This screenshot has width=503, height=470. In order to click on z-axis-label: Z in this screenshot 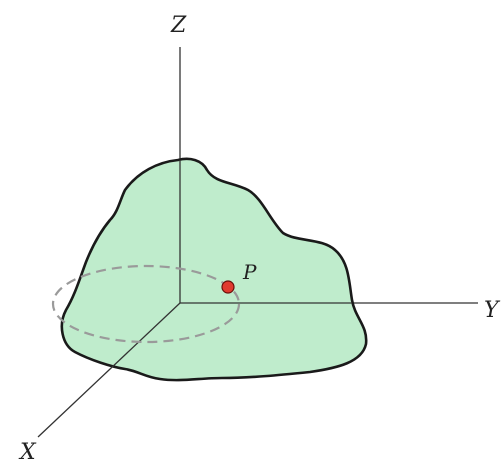, I will do `click(178, 25)`.